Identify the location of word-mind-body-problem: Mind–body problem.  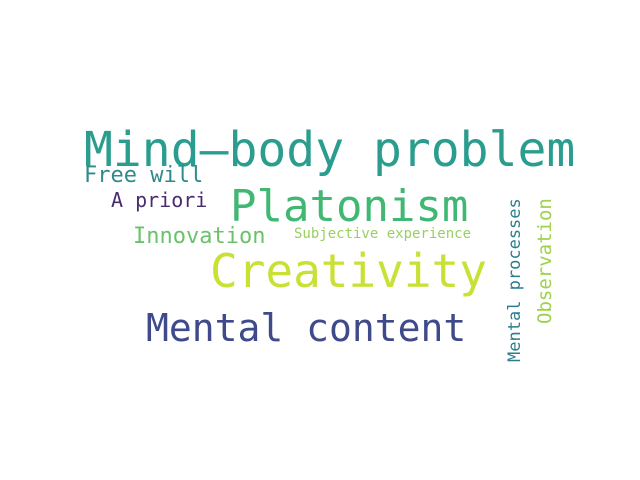
(330, 150).